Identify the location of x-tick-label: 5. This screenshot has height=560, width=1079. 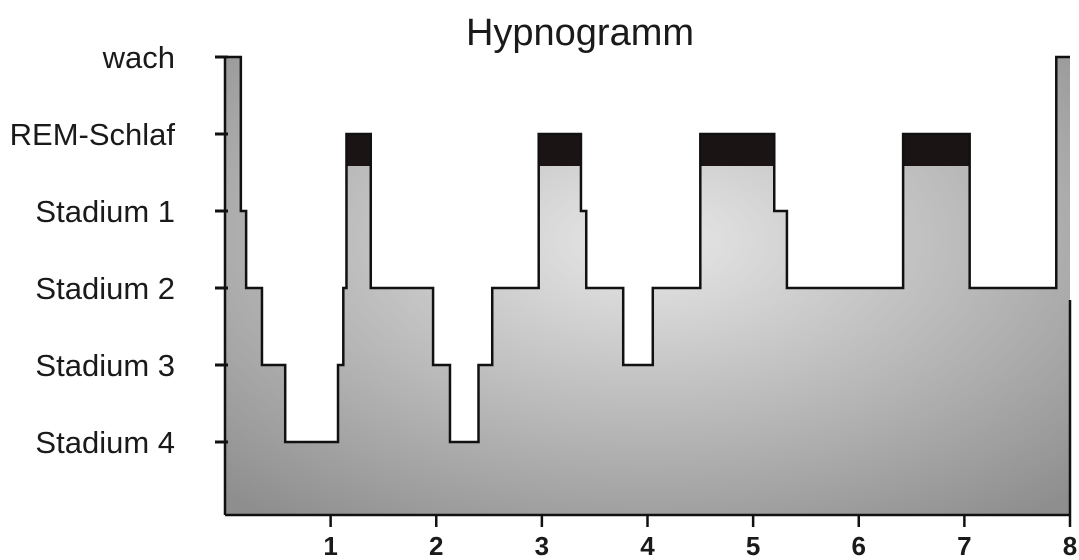
(753, 545).